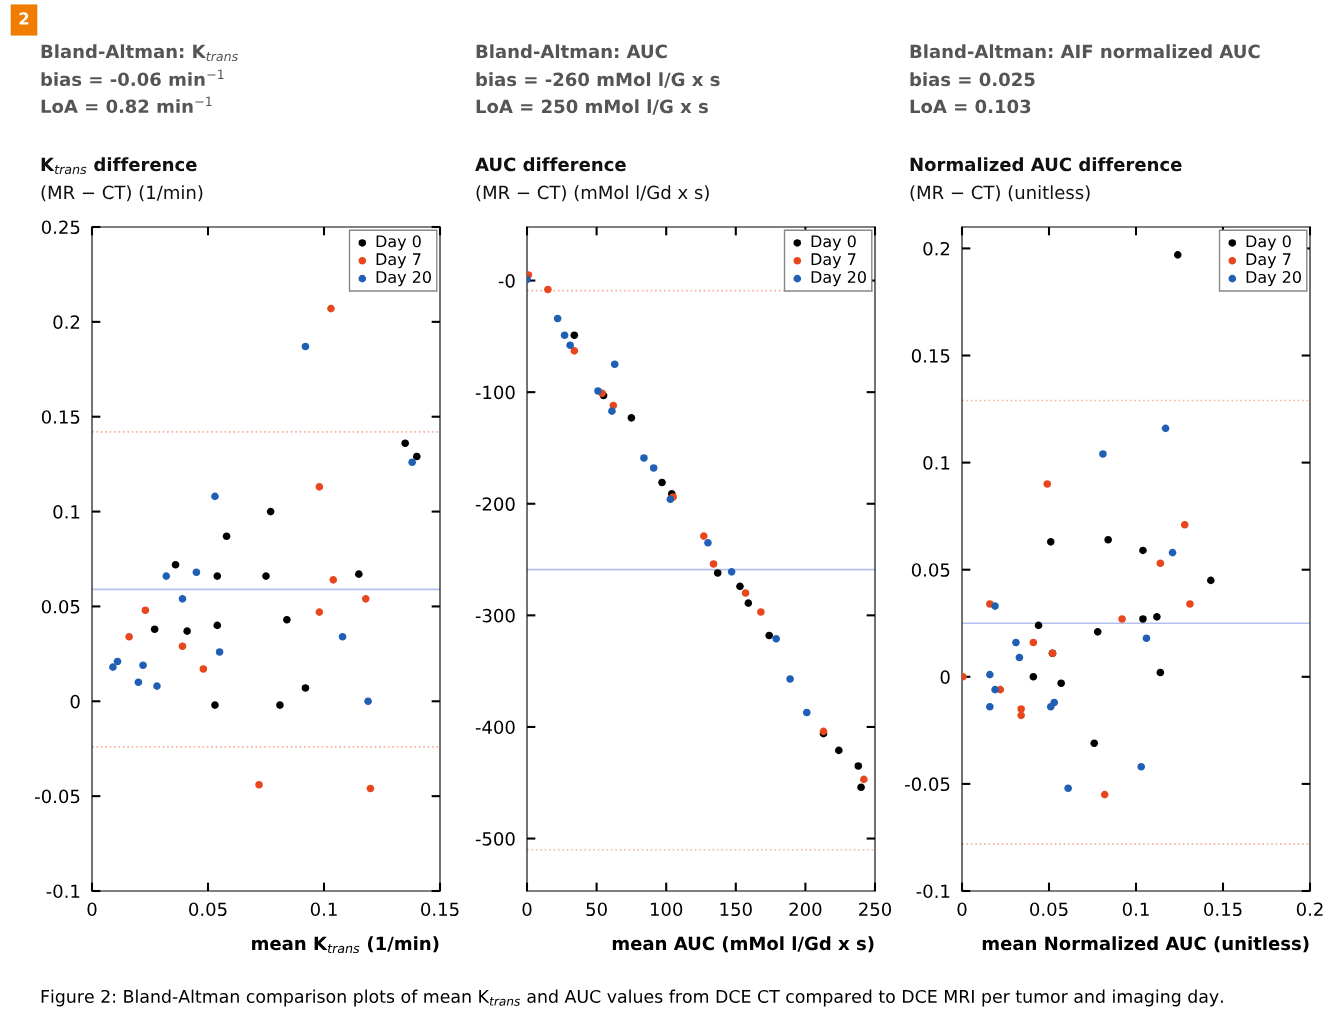 Image resolution: width=1336 pixels, height=1025 pixels. What do you see at coordinates (736, 909) in the screenshot?
I see `x-tick-label: 150` at bounding box center [736, 909].